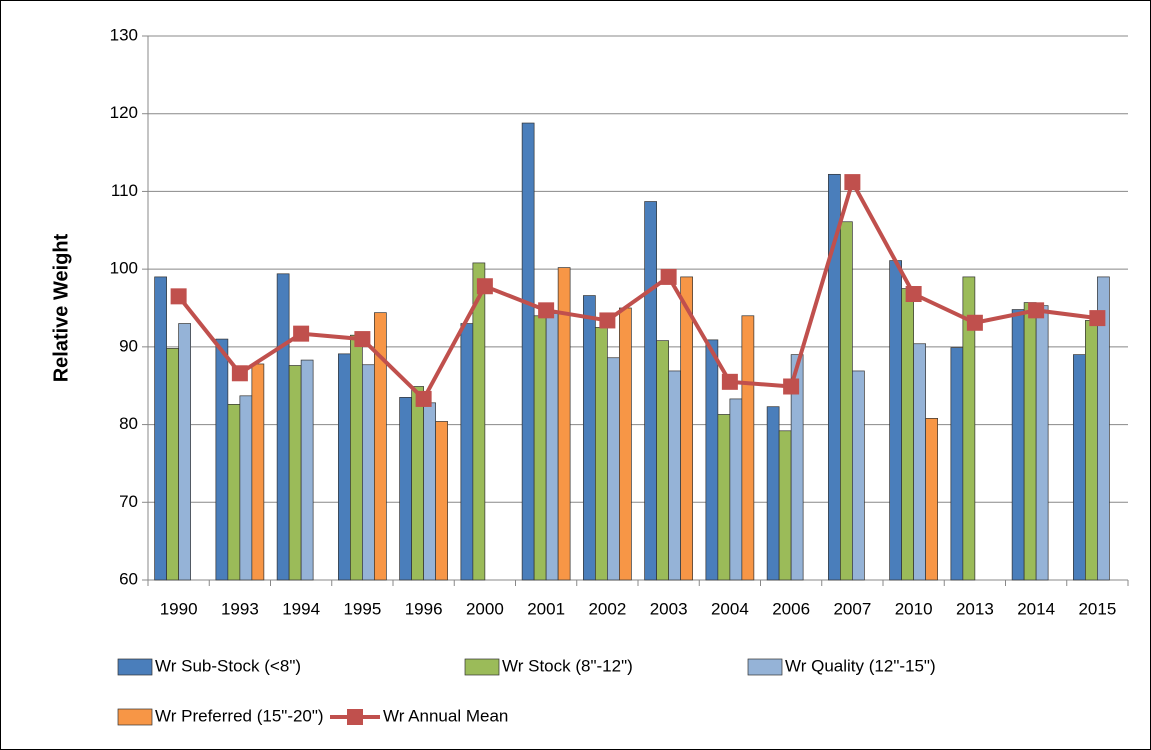 Image resolution: width=1151 pixels, height=750 pixels. Describe the element at coordinates (240, 608) in the screenshot. I see `x-tick-label: 1993` at that location.